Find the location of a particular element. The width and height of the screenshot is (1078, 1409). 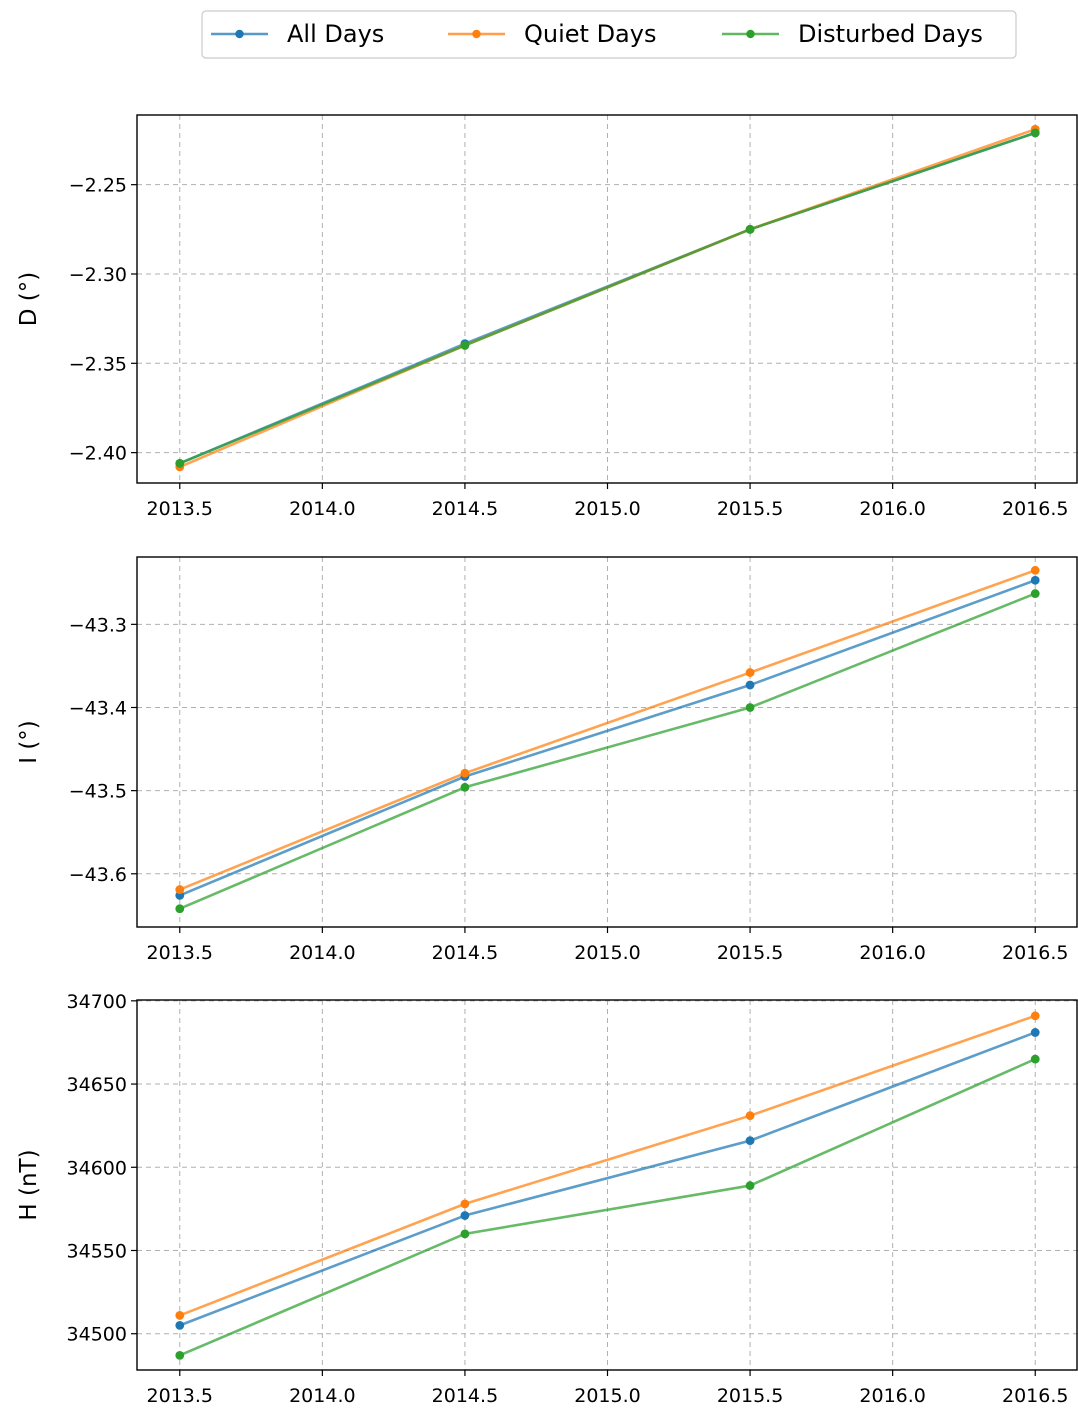

y-tick-label: −43.4 is located at coordinates (98, 708).